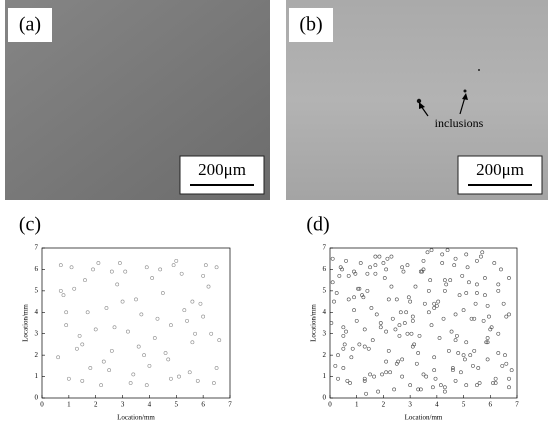 The height and width of the screenshot is (431, 550). Describe the element at coordinates (325, 248) in the screenshot. I see `y-tick-label: 7` at that location.